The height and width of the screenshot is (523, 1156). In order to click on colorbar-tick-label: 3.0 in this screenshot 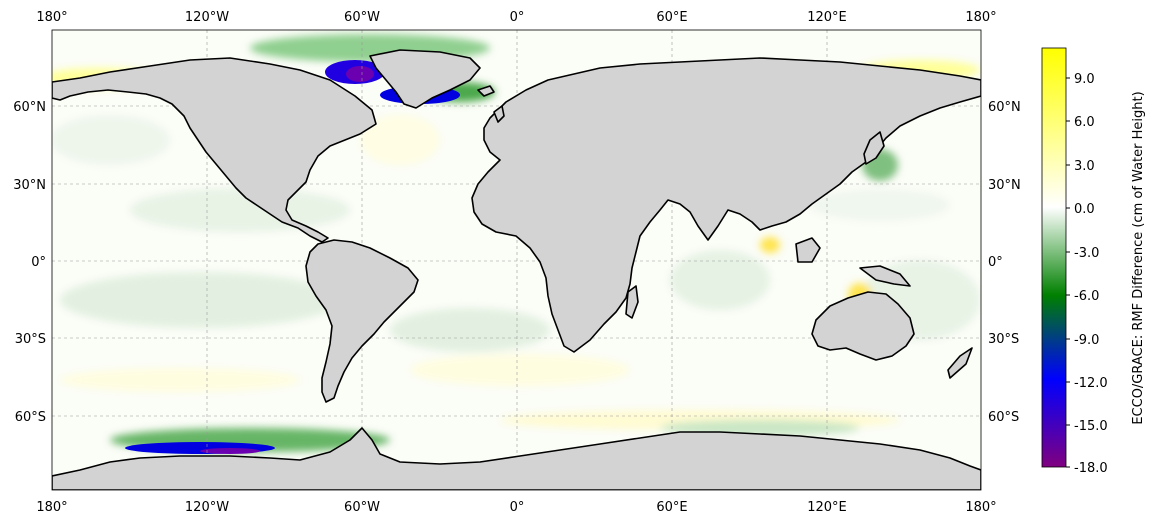, I will do `click(1084, 166)`.